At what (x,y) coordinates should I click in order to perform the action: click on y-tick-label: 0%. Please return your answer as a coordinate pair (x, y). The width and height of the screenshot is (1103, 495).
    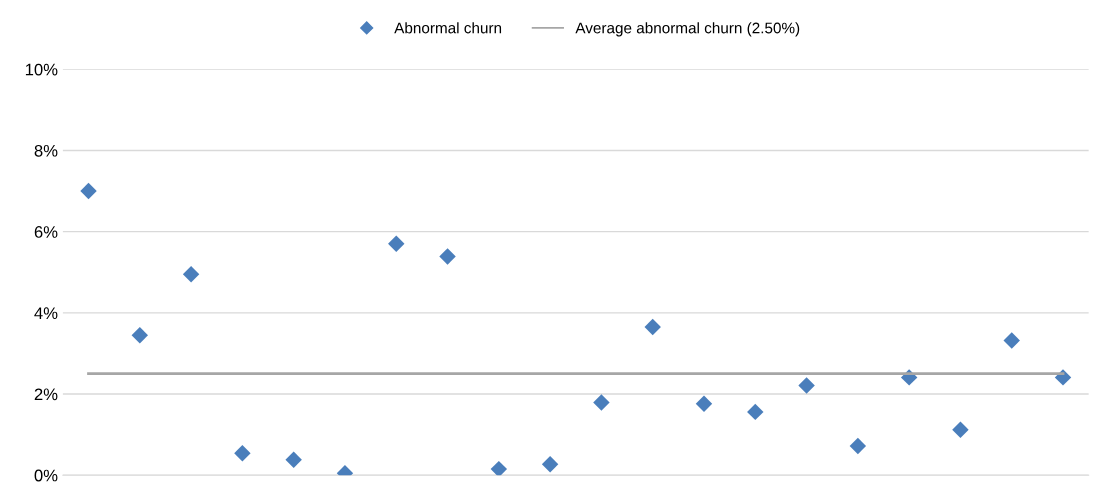
    Looking at the image, I should click on (46, 475).